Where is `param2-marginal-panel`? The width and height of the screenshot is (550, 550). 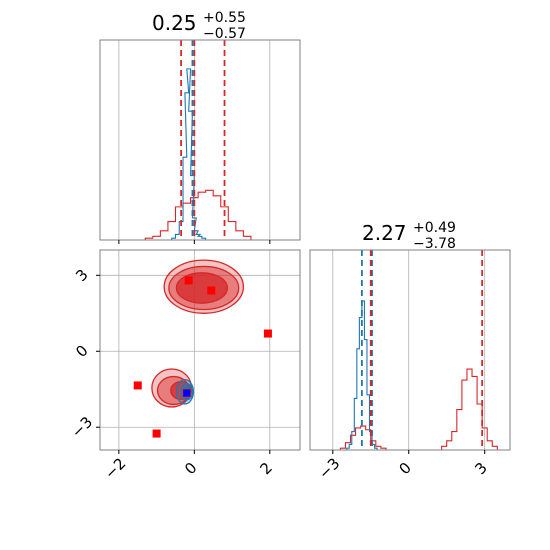
param2-marginal-panel is located at coordinates (410, 351).